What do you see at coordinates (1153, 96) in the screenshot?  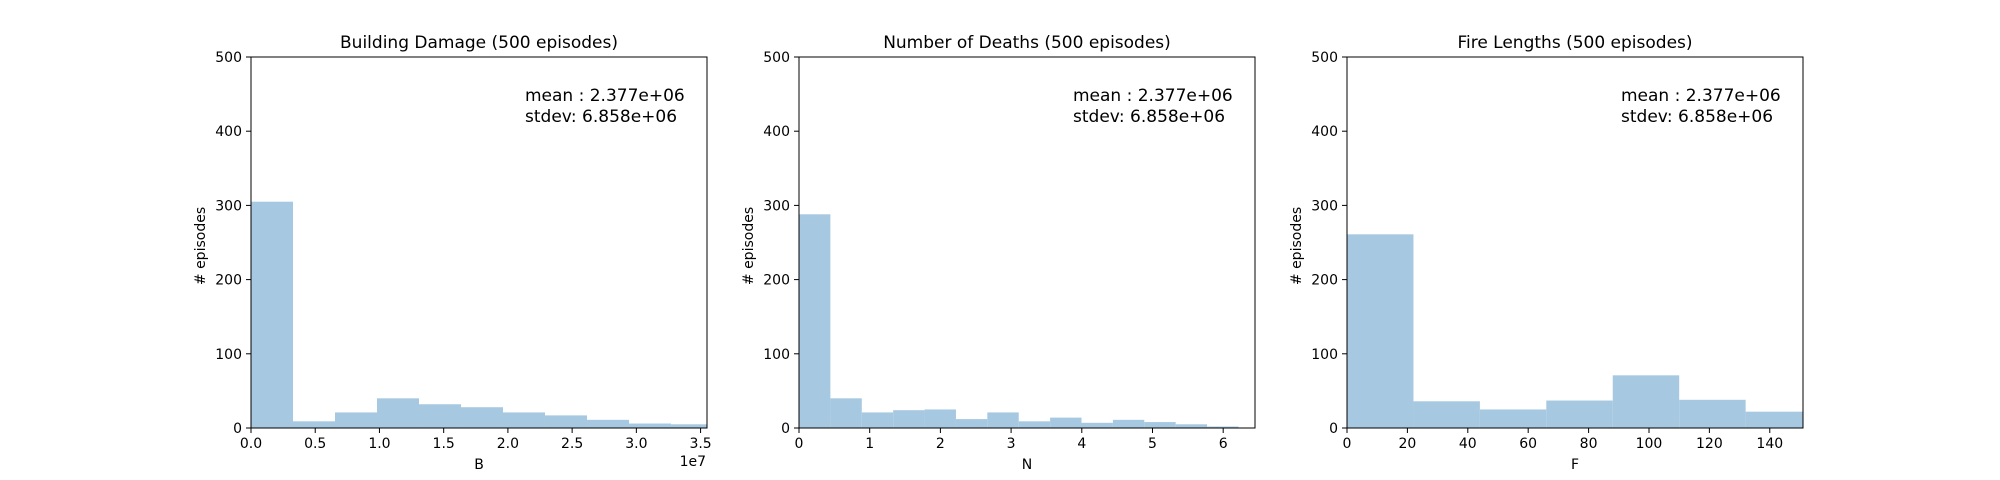 I see `stats-mean-2: mean : 2.377e+06` at bounding box center [1153, 96].